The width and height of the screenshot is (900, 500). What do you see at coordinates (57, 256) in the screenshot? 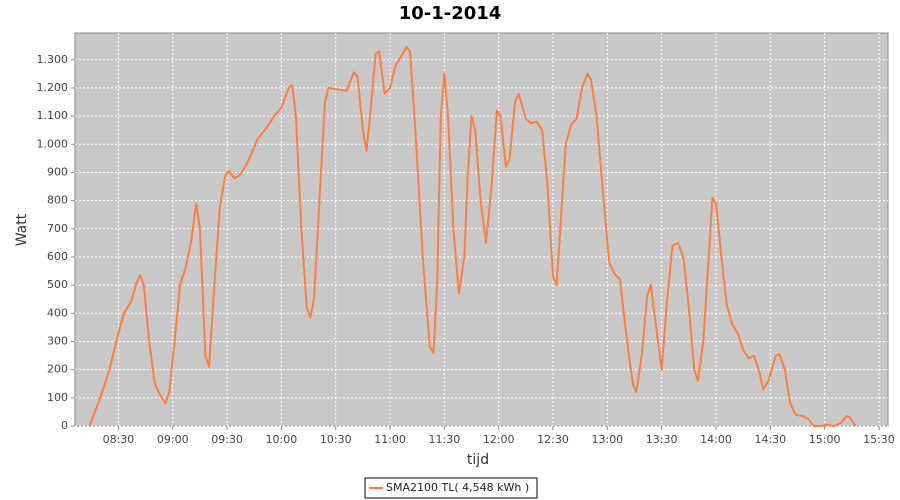
I see `y-tick-label: 600` at bounding box center [57, 256].